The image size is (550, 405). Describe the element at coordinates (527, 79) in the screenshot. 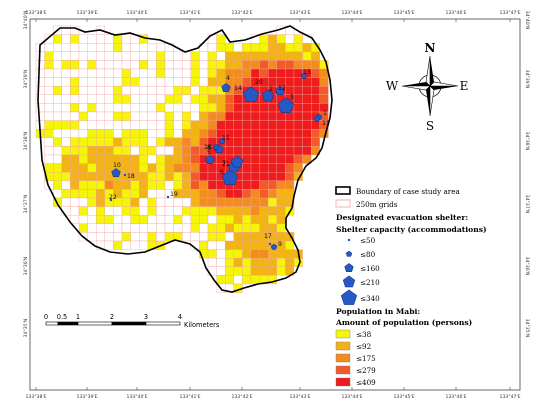

I see `lat-label-right: 34°39'N` at that location.